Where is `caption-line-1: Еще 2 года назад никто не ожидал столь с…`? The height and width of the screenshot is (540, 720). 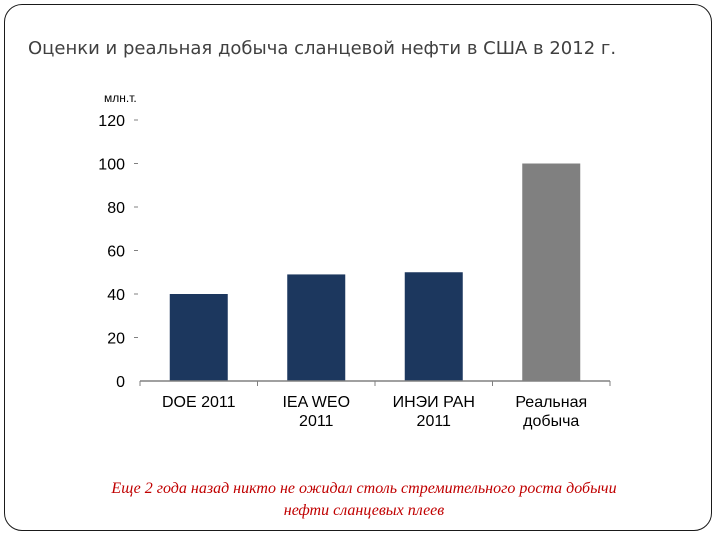 caption-line-1: Еще 2 года назад никто не ожидал столь с… is located at coordinates (364, 488).